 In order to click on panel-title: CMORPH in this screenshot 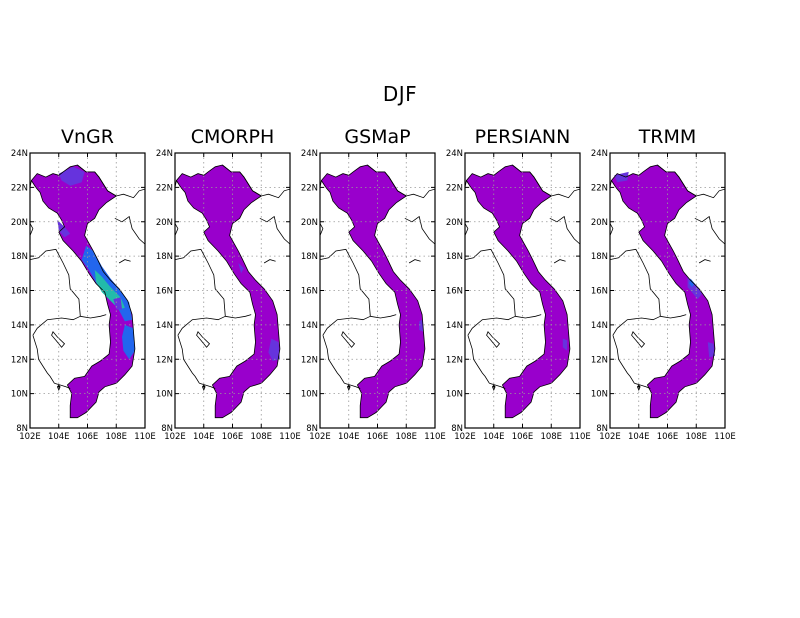, I will do `click(233, 137)`.